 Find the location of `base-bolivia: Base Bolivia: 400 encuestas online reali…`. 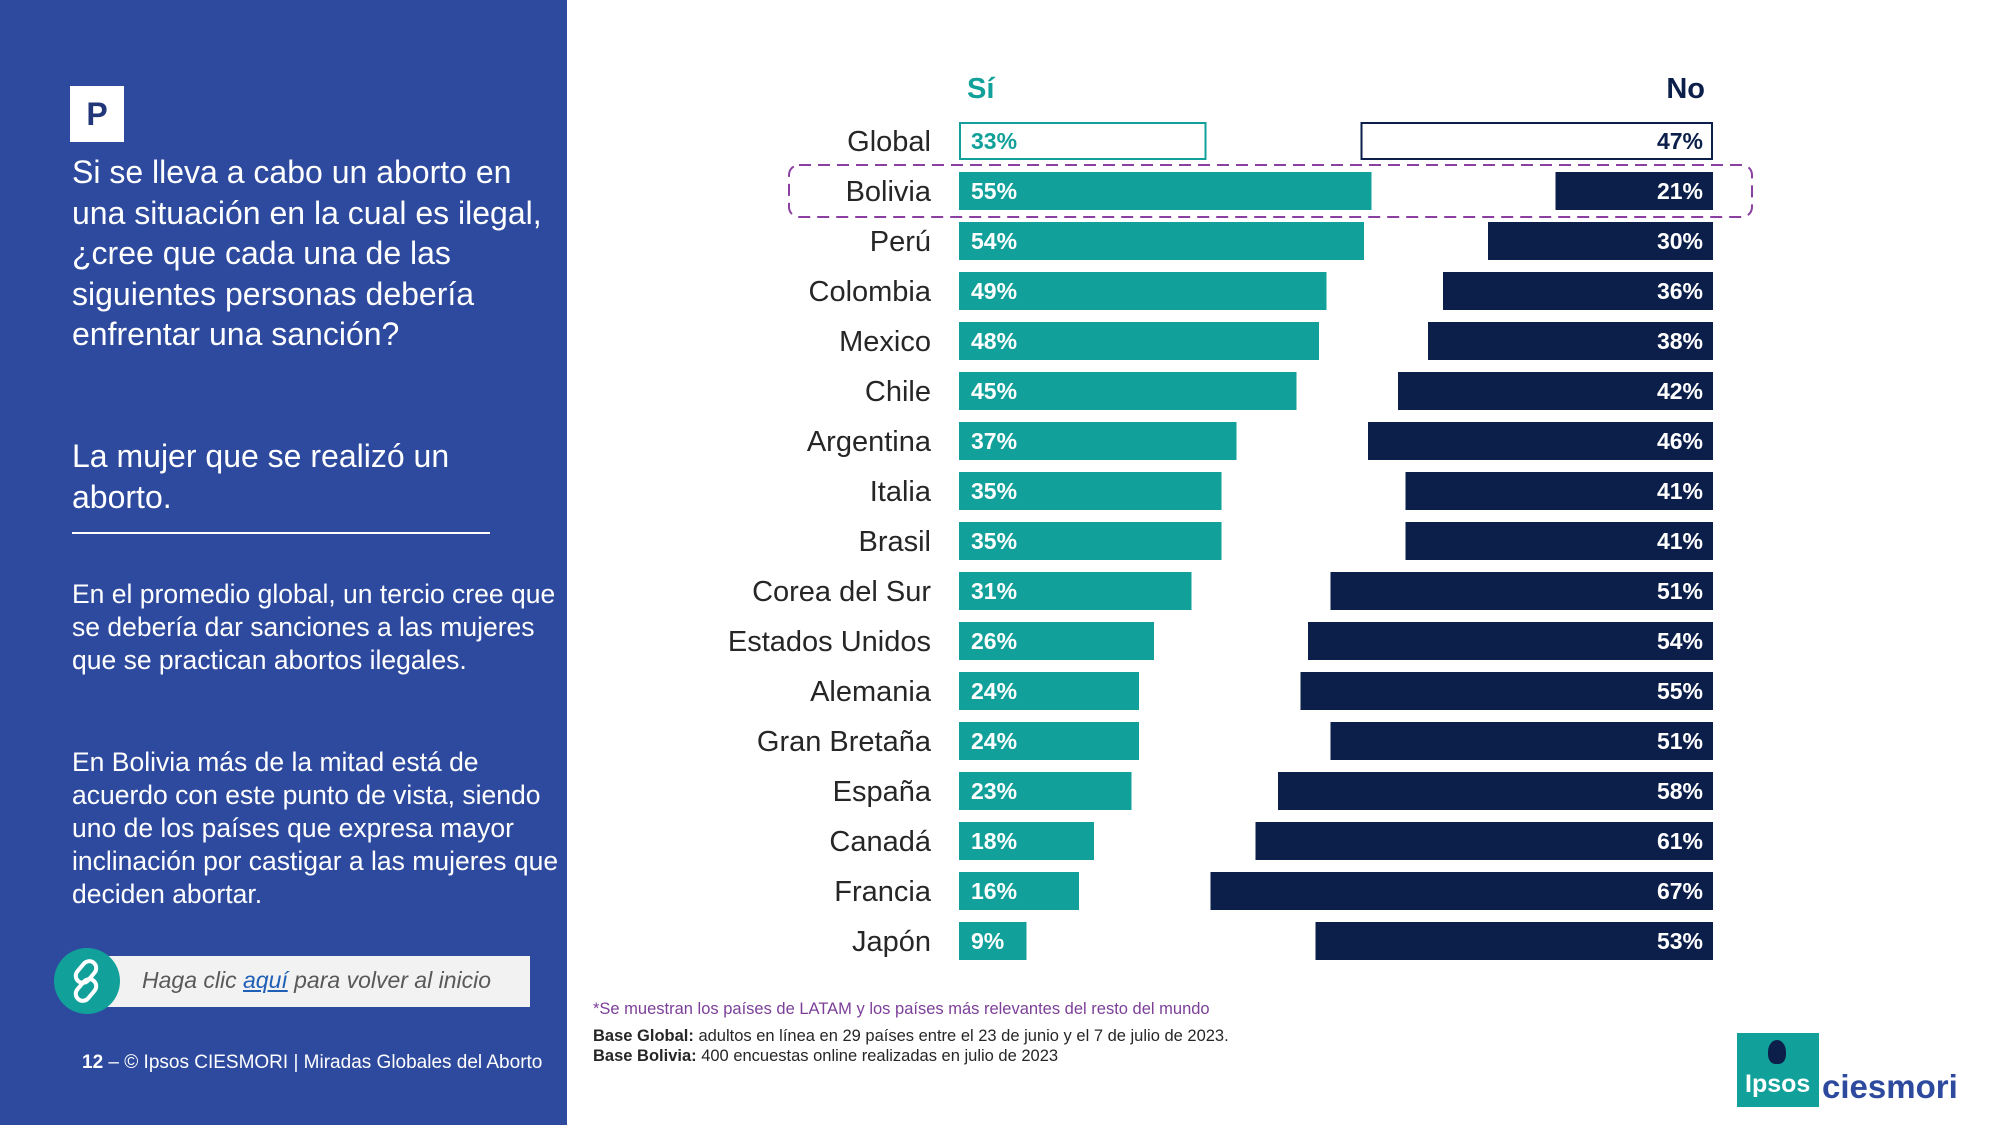

base-bolivia: Base Bolivia: 400 encuestas online reali… is located at coordinates (825, 1056).